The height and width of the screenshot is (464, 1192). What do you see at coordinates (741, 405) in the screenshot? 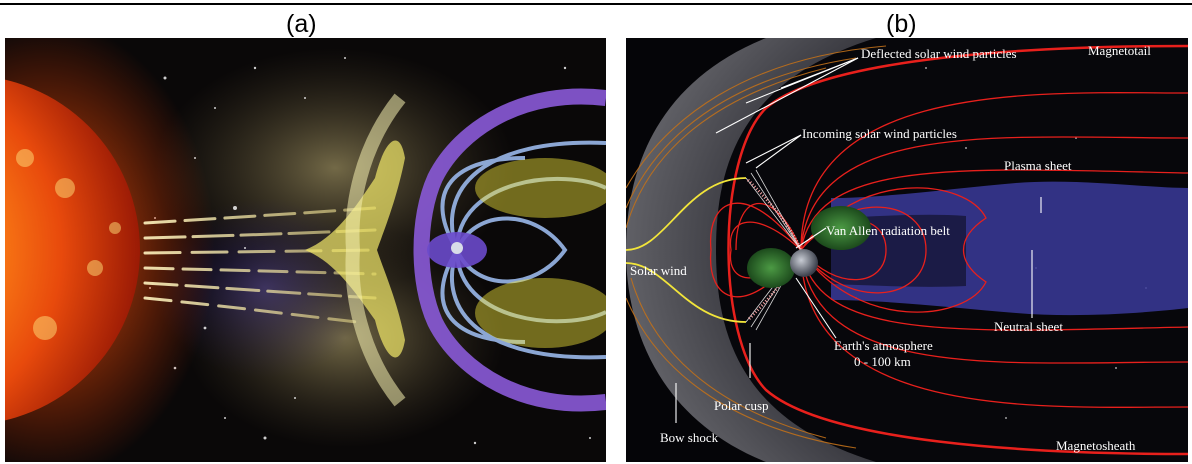
I see `label-polar-cusp: Polar cusp` at bounding box center [741, 405].